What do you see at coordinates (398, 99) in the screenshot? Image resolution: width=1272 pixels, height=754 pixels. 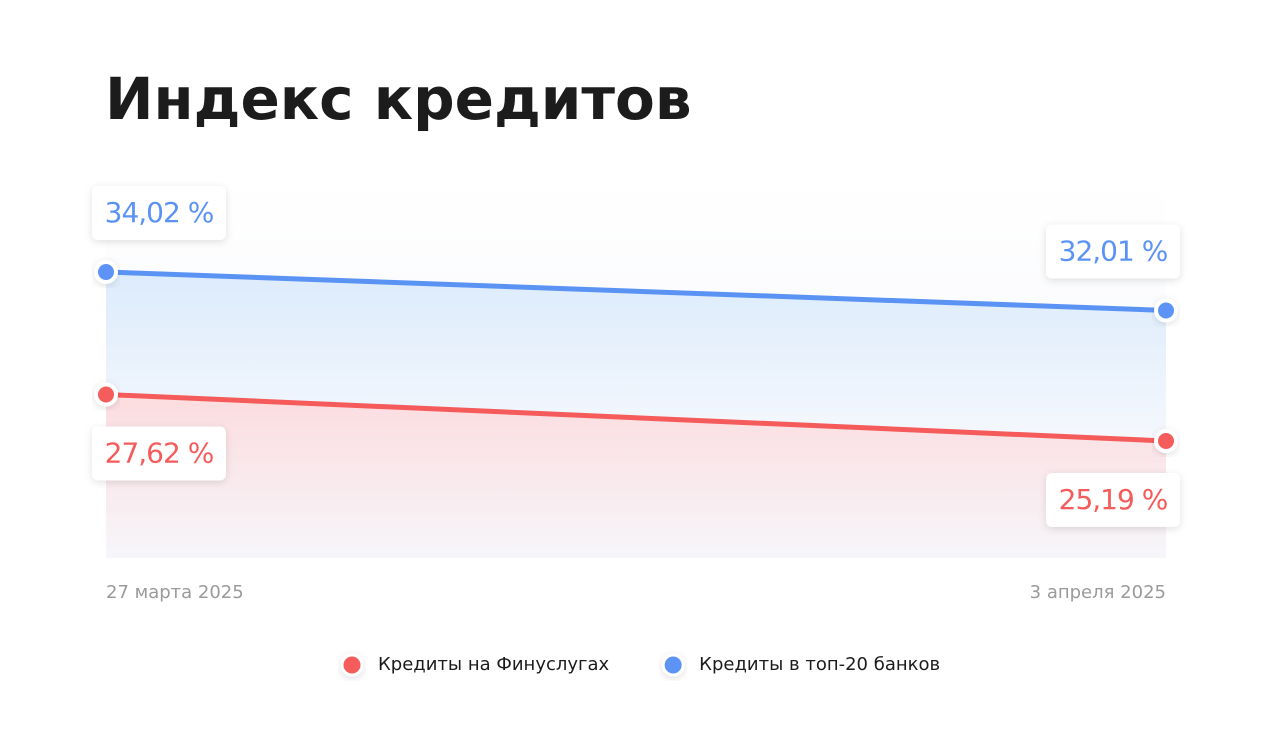 I see `chart-title: Индекс кредитов` at bounding box center [398, 99].